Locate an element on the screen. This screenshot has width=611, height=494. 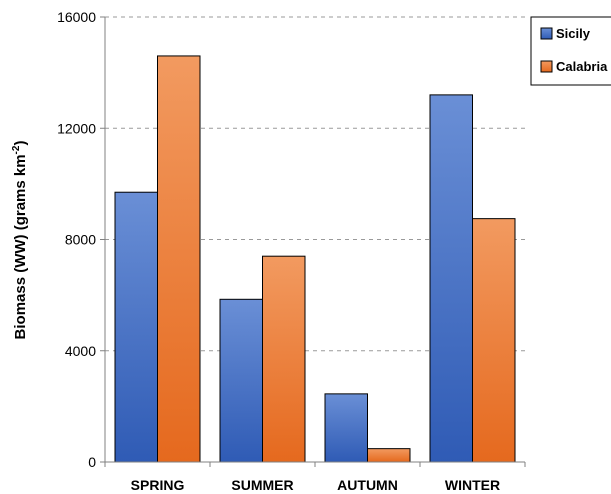
y-axis-title: Biomass (WW) (grams km-2) is located at coordinates (20, 240).